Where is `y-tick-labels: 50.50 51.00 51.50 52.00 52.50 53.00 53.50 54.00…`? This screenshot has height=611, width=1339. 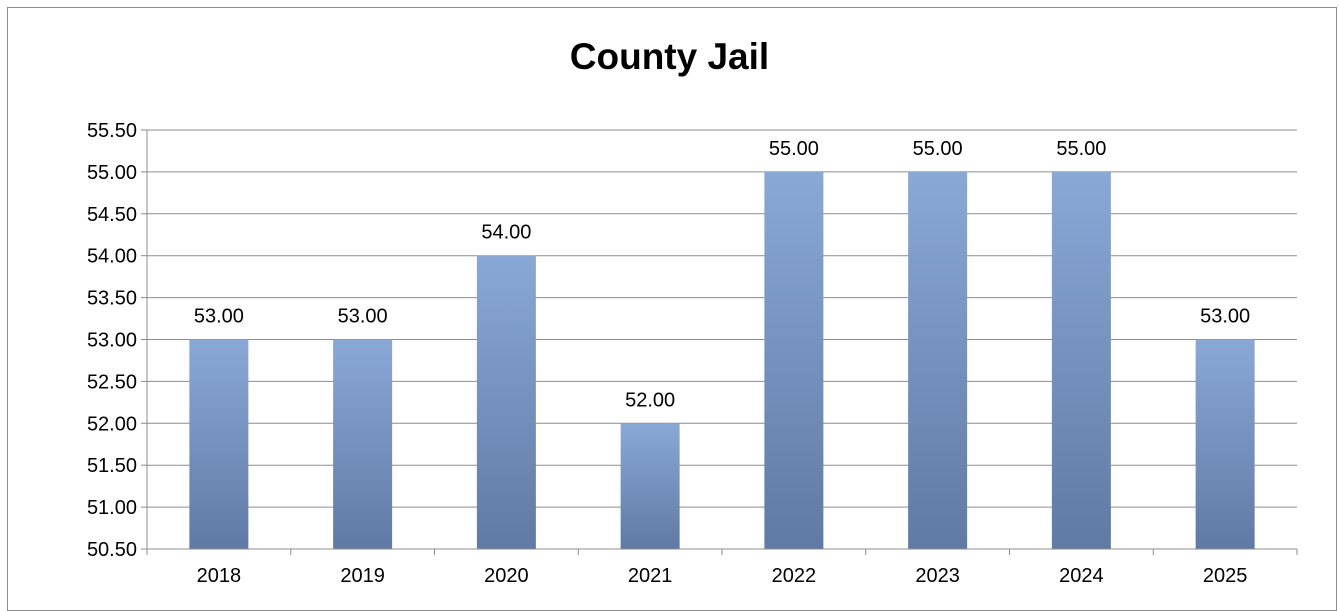 y-tick-labels: 50.50 51.00 51.50 52.00 52.50 53.00 53.50 54.00… is located at coordinates (112, 340).